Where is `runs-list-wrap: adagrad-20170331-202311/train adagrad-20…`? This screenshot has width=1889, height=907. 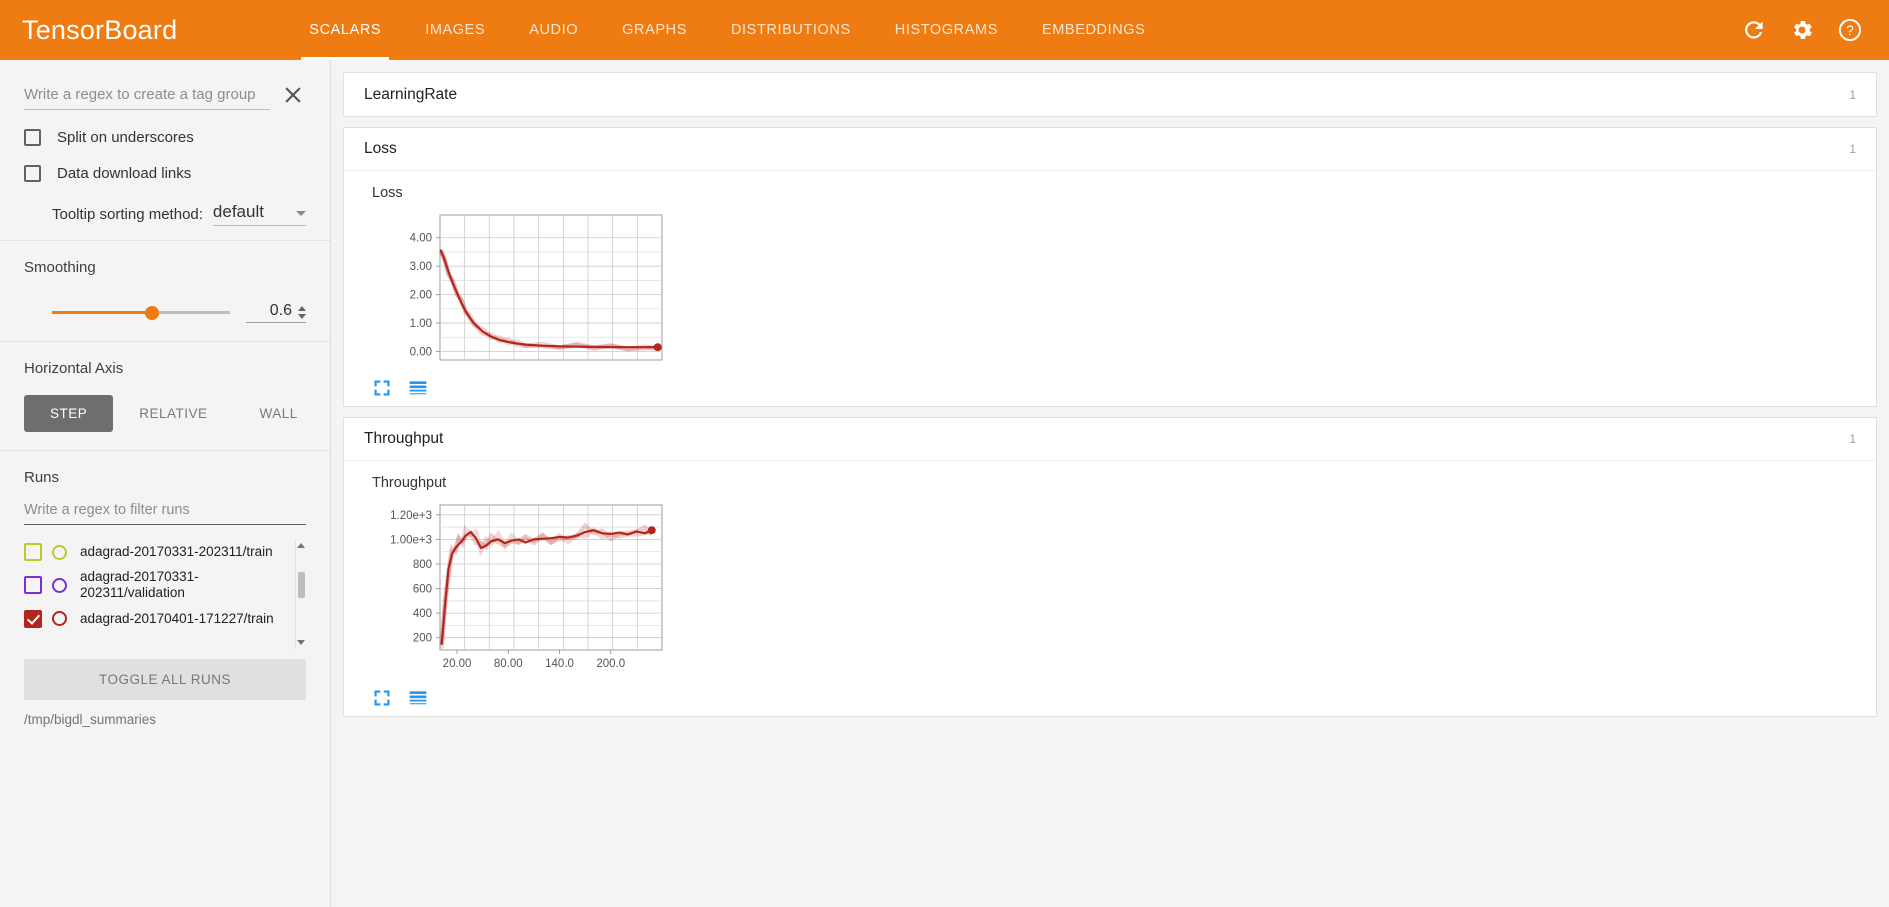 runs-list-wrap: adagrad-20170331-202311/train adagrad-20… is located at coordinates (165, 594).